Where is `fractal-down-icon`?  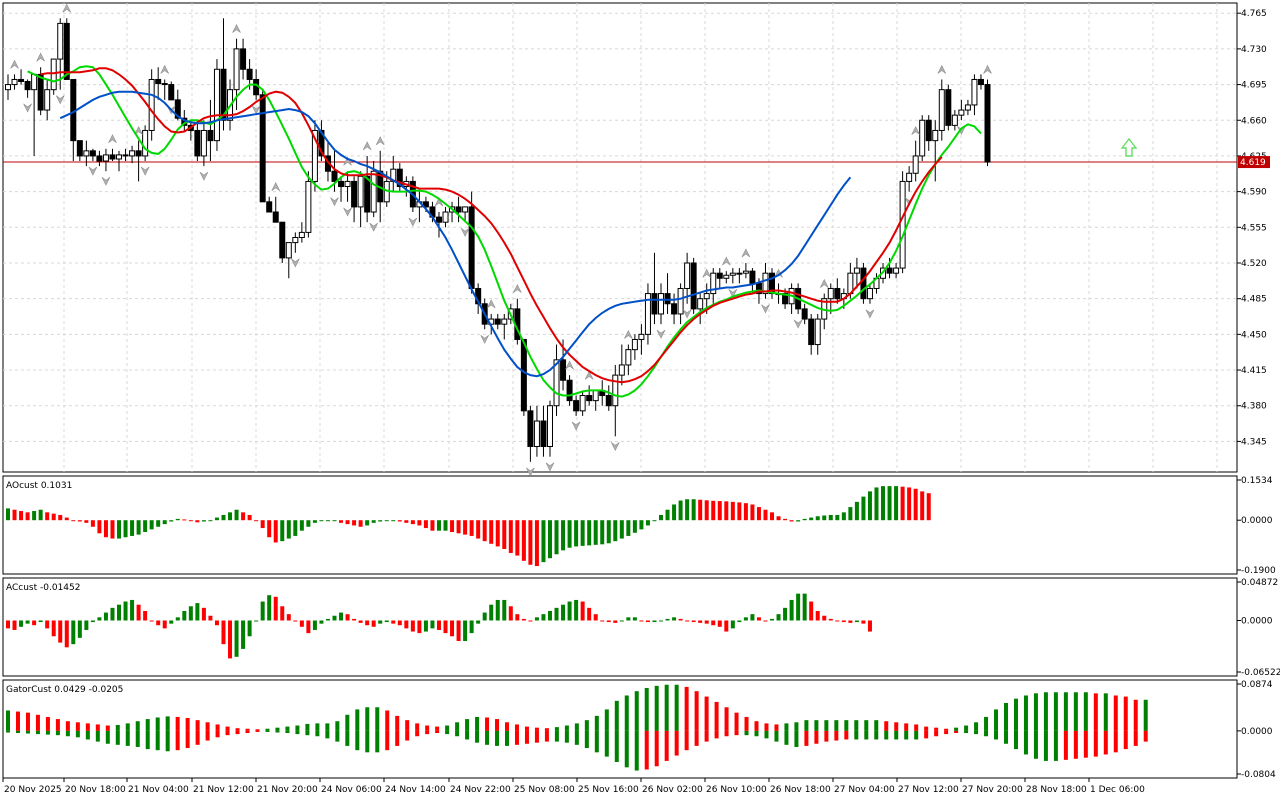
fractal-down-icon is located at coordinates (484, 339).